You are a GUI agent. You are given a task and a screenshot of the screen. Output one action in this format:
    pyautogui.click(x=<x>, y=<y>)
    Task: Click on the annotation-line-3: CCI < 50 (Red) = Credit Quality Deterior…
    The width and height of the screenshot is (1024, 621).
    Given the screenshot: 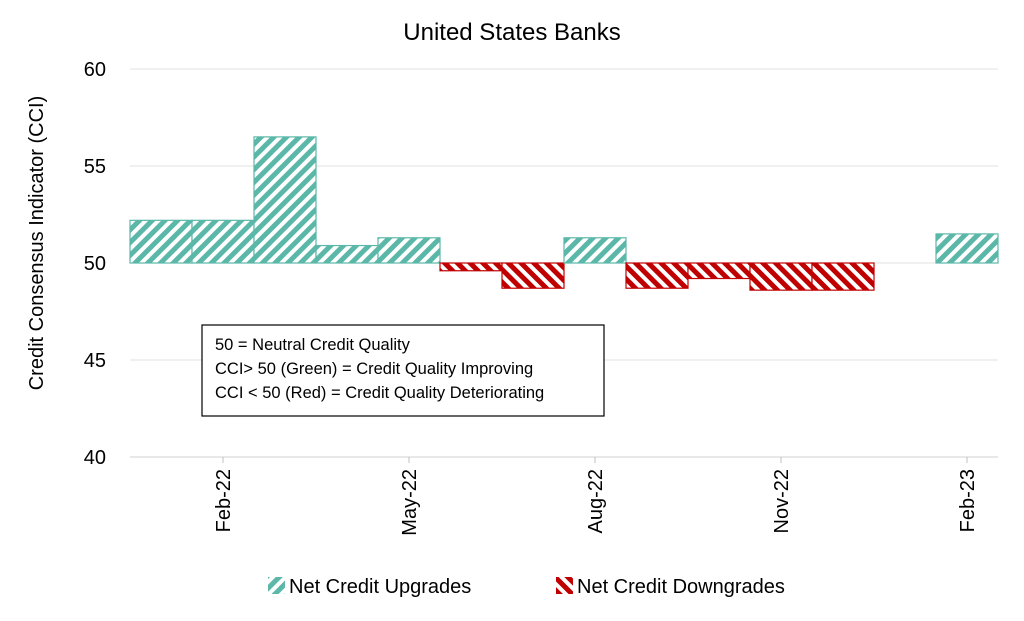 What is the action you would take?
    pyautogui.click(x=379, y=393)
    